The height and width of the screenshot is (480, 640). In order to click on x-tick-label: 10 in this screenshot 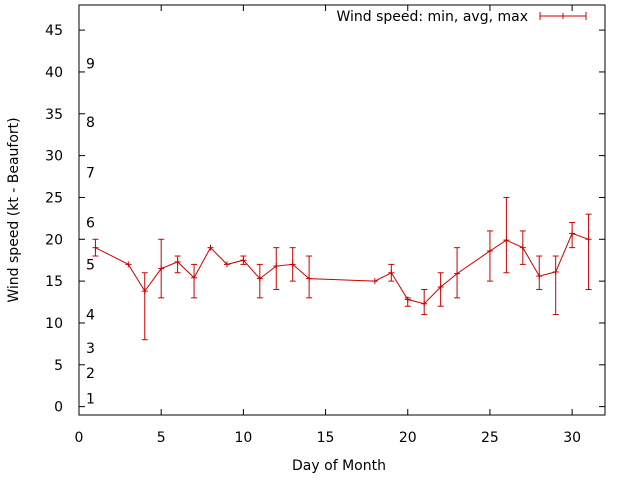, I will do `click(243, 438)`.